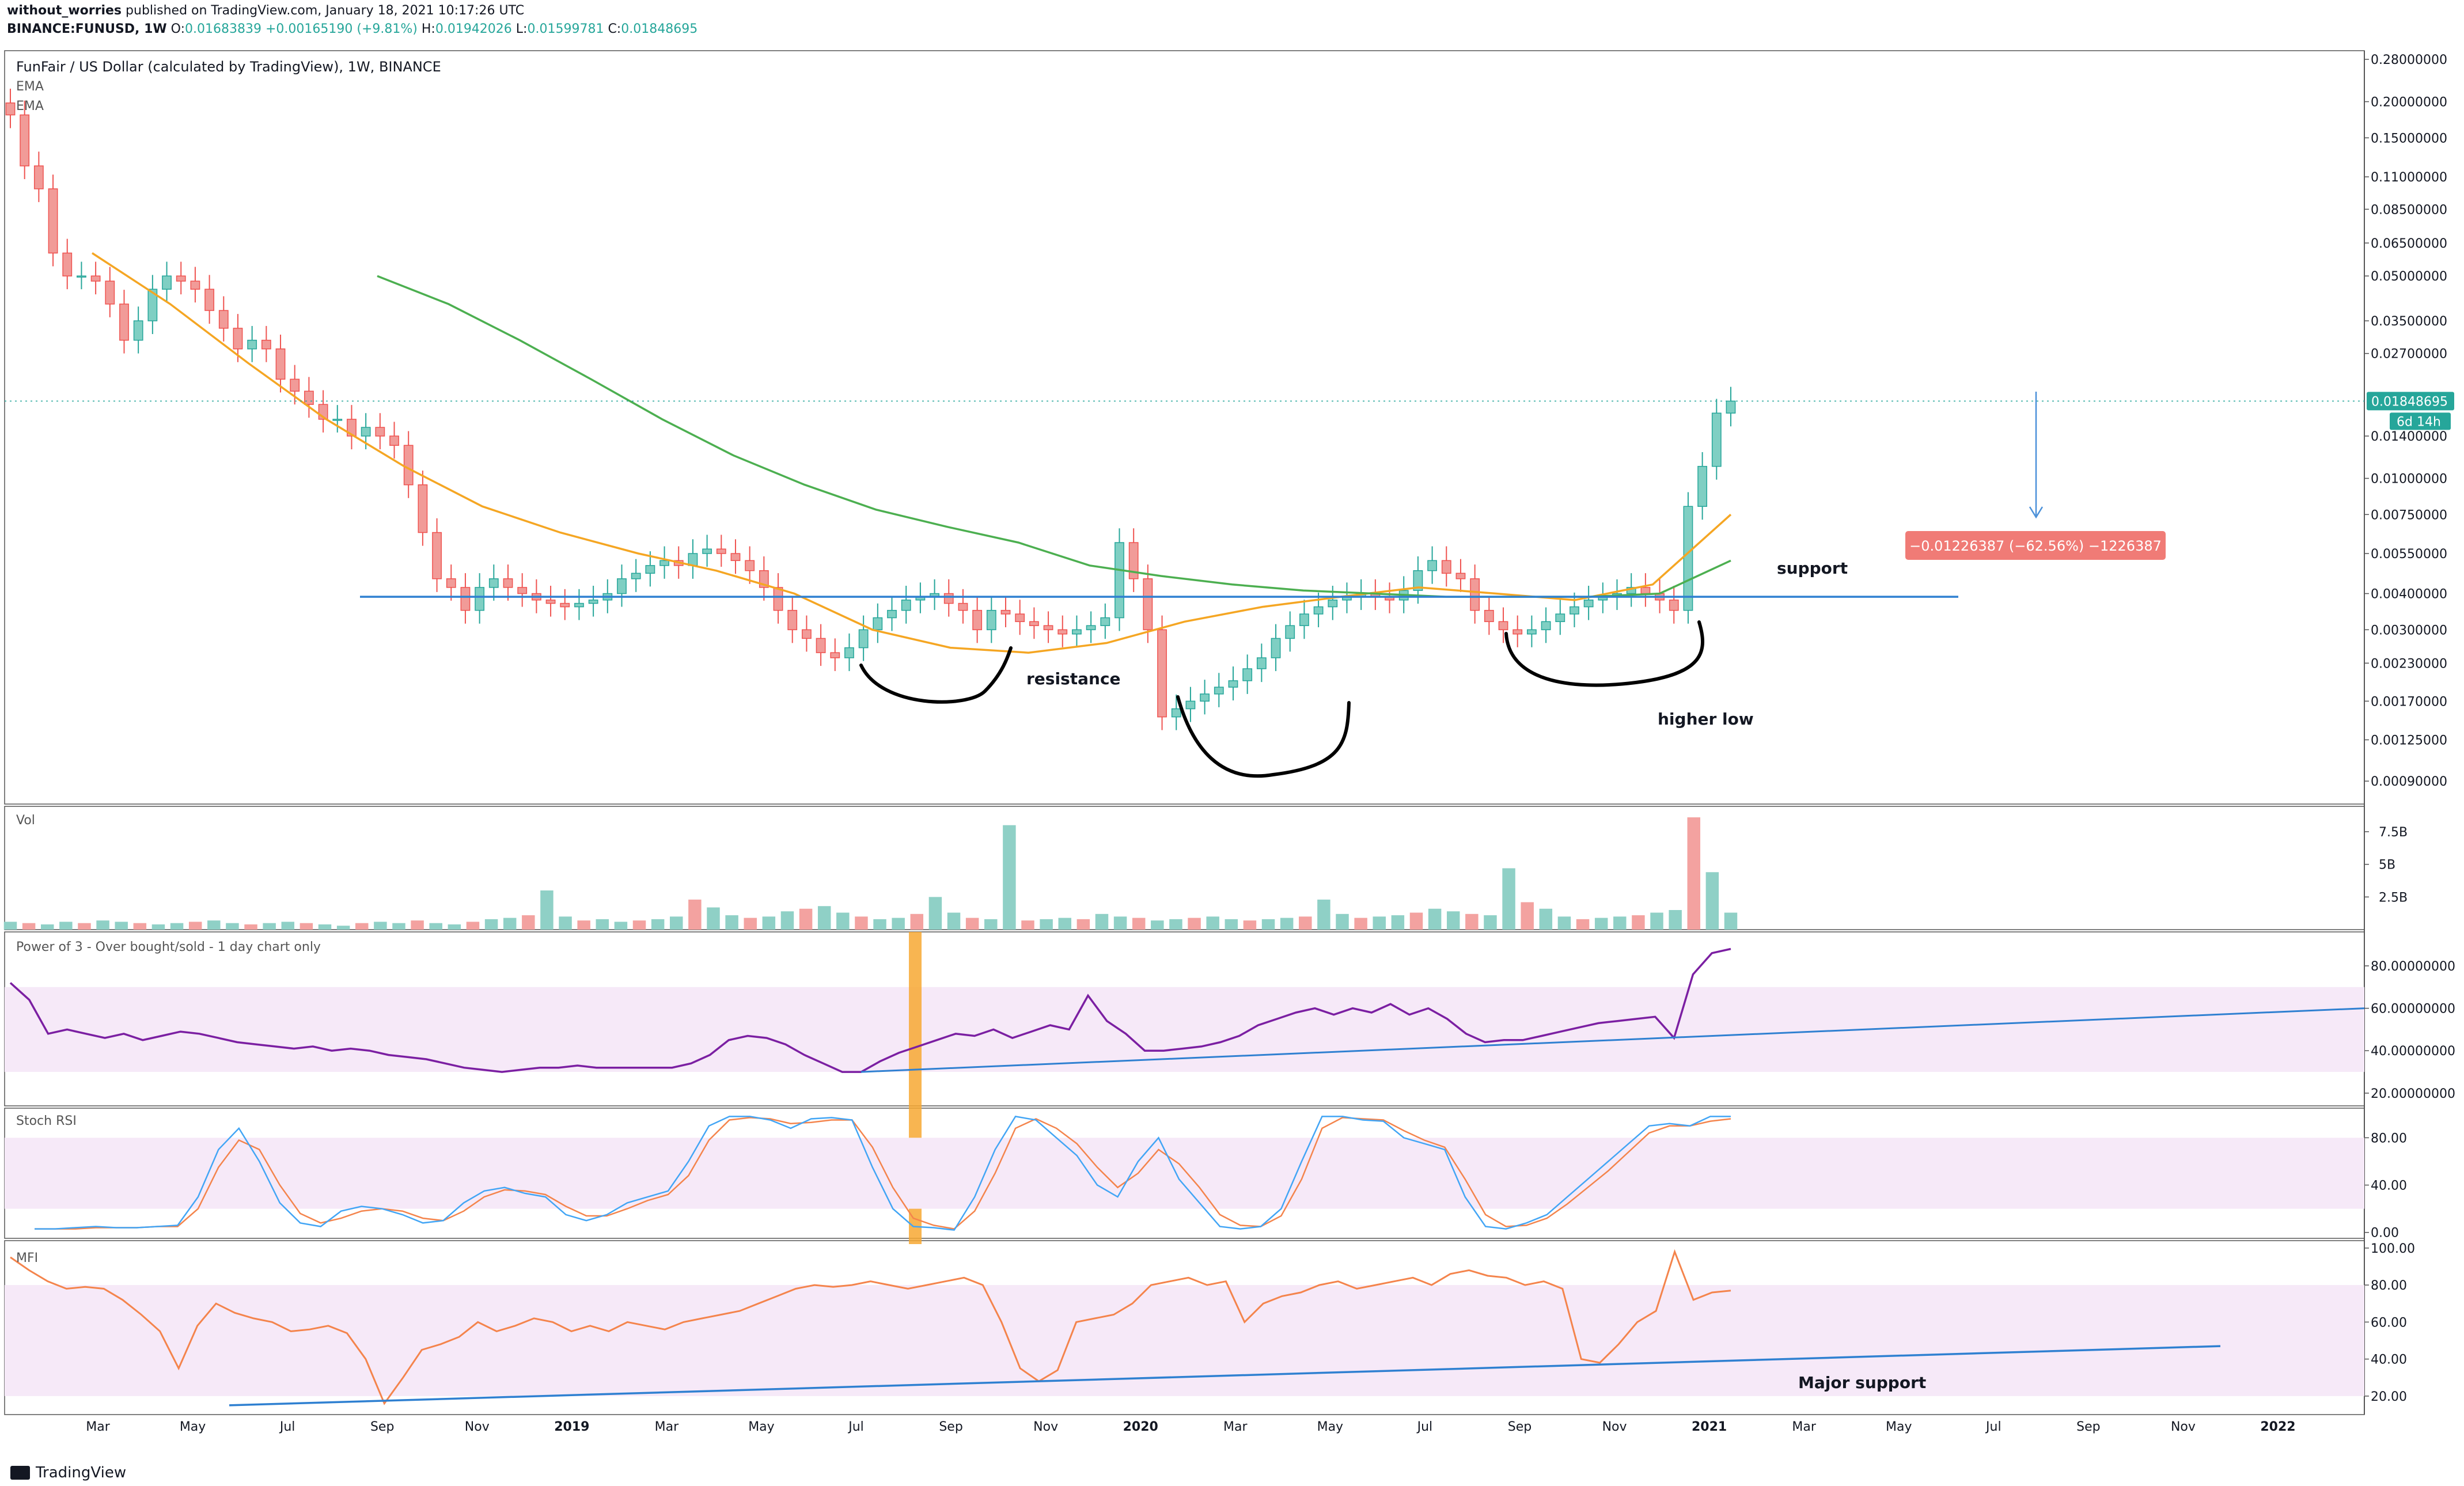 This screenshot has width=2464, height=1486. What do you see at coordinates (1706, 719) in the screenshot?
I see `higher-low-annotation: higher low` at bounding box center [1706, 719].